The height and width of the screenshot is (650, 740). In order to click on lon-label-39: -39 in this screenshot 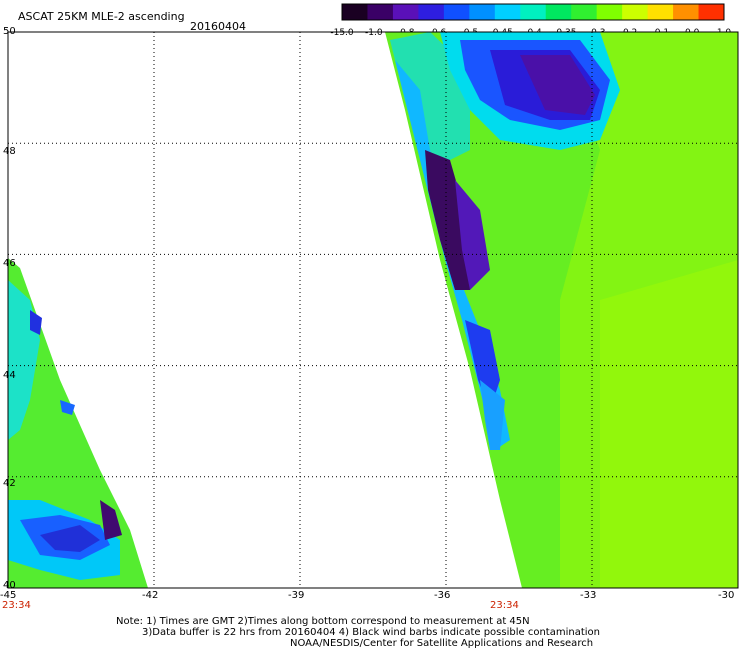, I will do `click(296, 595)`.